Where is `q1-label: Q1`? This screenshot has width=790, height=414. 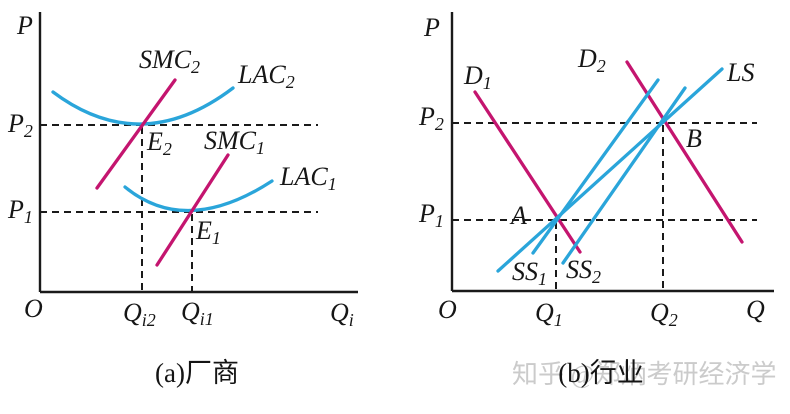
q1-label: Q1 is located at coordinates (549, 313).